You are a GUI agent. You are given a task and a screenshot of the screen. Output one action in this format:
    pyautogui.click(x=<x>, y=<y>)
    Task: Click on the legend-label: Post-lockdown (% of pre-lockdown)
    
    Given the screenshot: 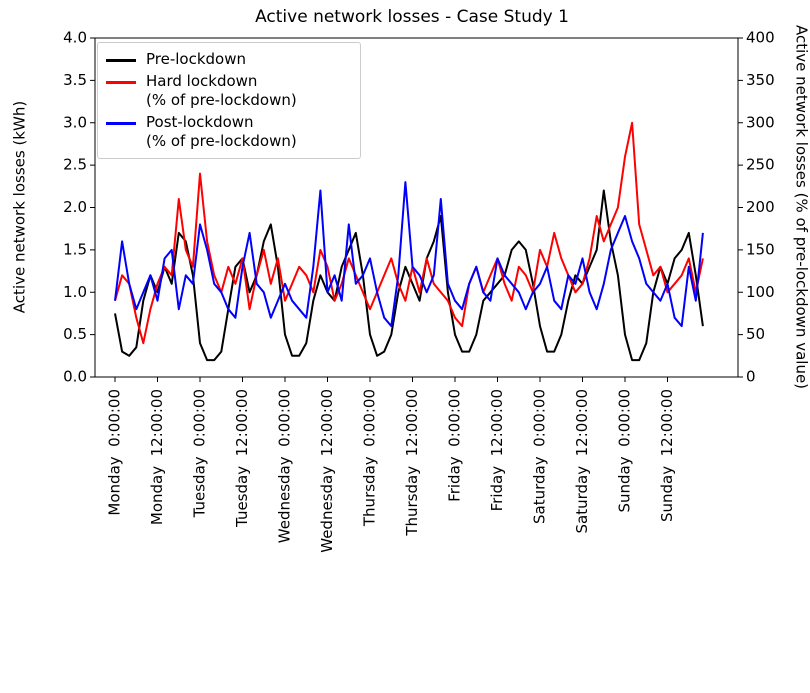 What is the action you would take?
    pyautogui.click(x=221, y=131)
    